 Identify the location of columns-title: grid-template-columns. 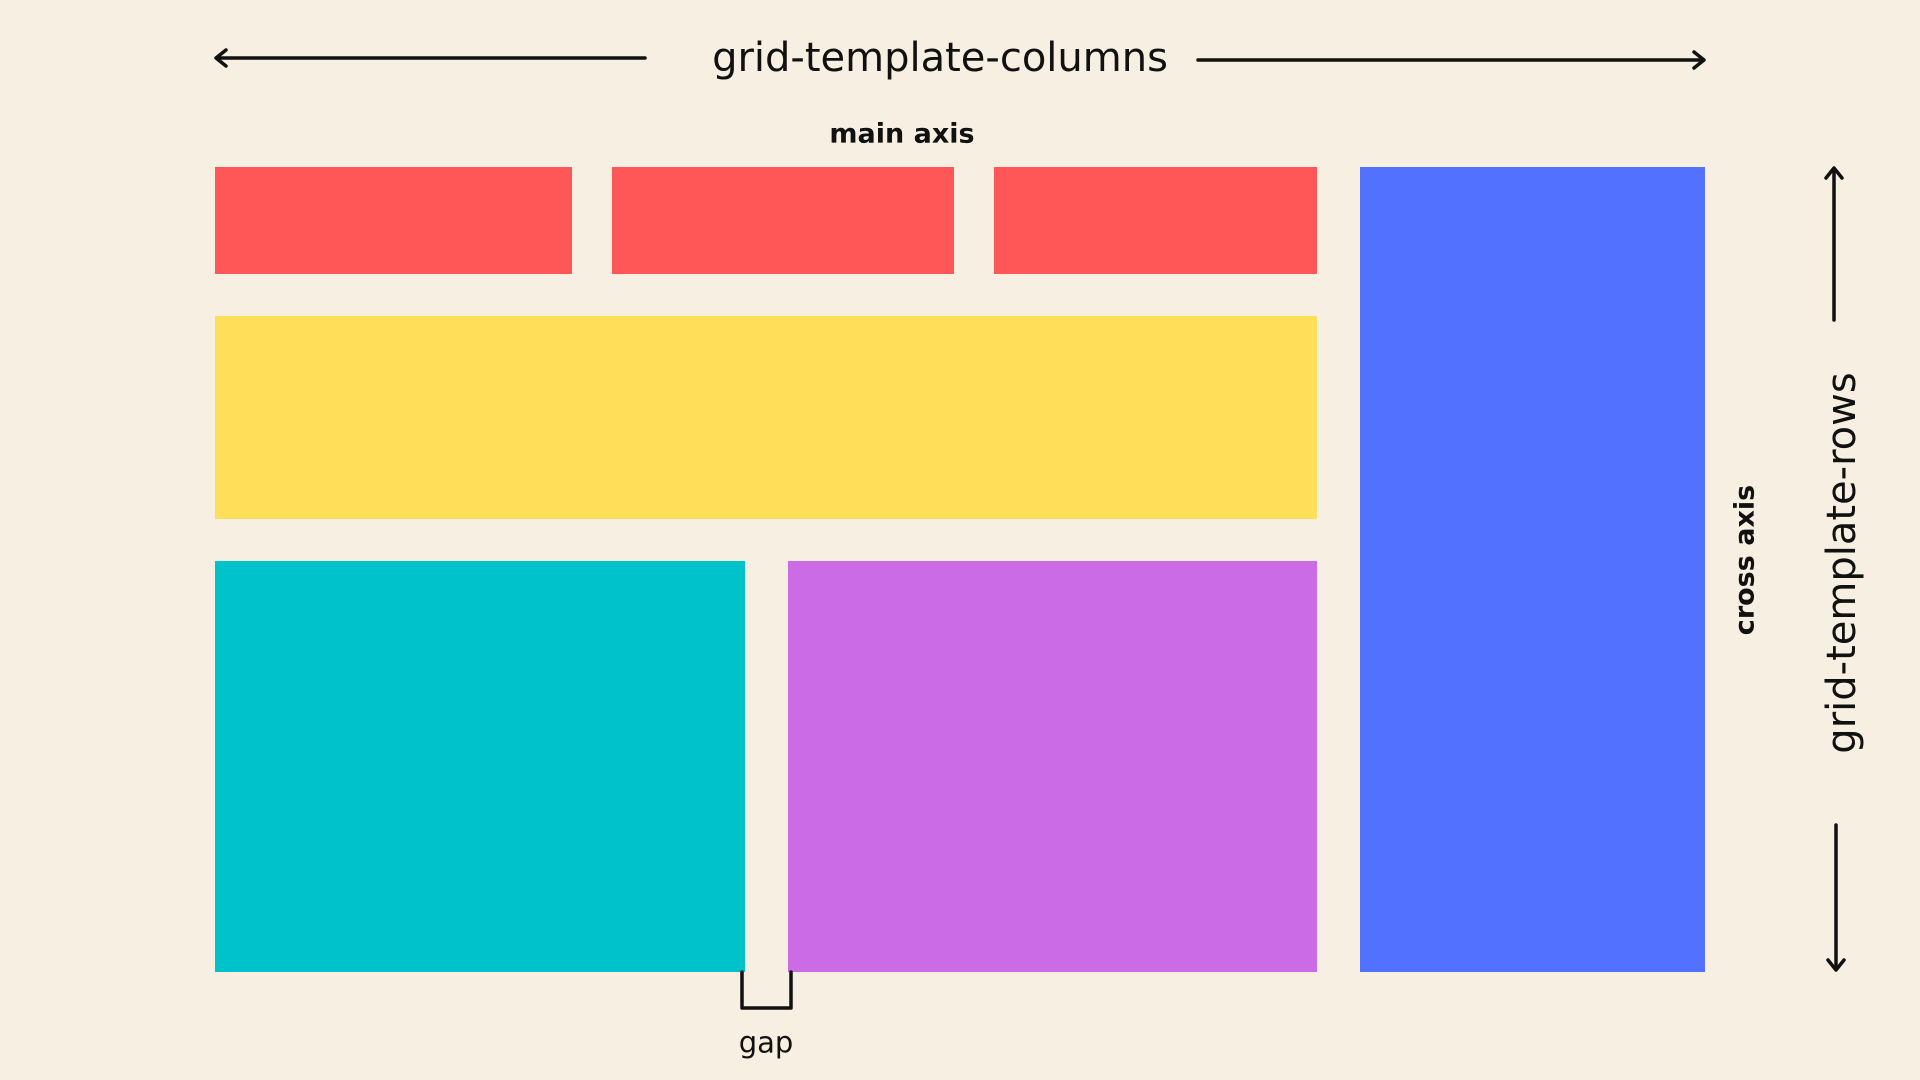
(940, 58).